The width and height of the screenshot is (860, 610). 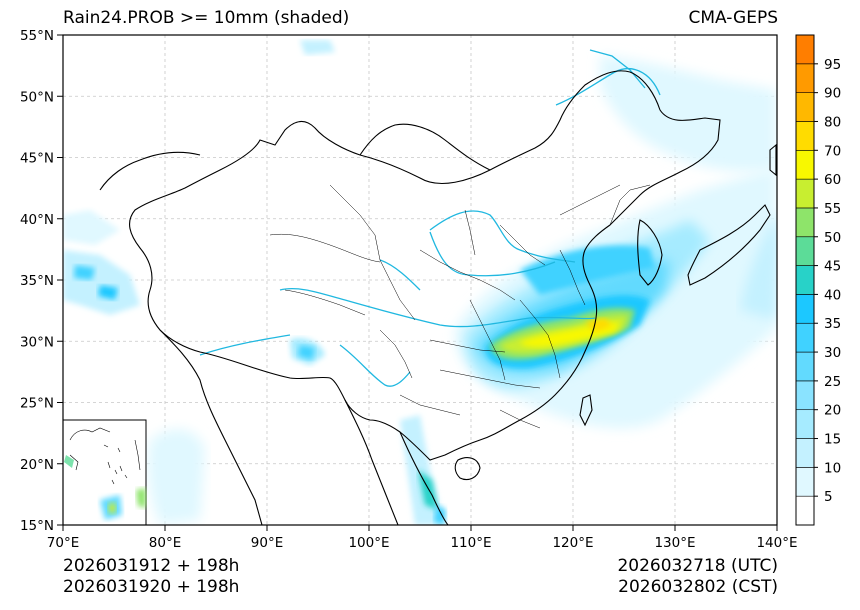 I want to click on colorbar-label: 20, so click(x=832, y=411).